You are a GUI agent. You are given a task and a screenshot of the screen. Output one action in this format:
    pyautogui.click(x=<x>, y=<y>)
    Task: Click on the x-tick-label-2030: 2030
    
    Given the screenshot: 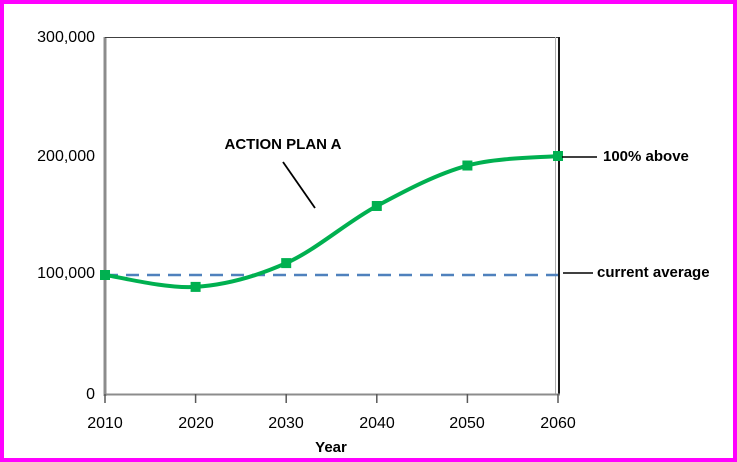 What is the action you would take?
    pyautogui.click(x=286, y=423)
    